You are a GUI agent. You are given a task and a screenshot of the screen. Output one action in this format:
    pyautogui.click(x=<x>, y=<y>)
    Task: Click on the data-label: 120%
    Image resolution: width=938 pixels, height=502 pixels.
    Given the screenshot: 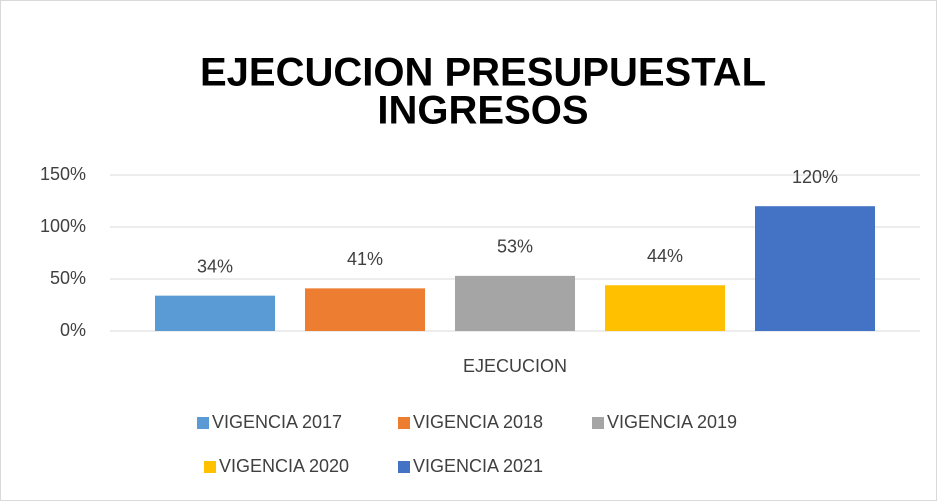 What is the action you would take?
    pyautogui.click(x=815, y=177)
    